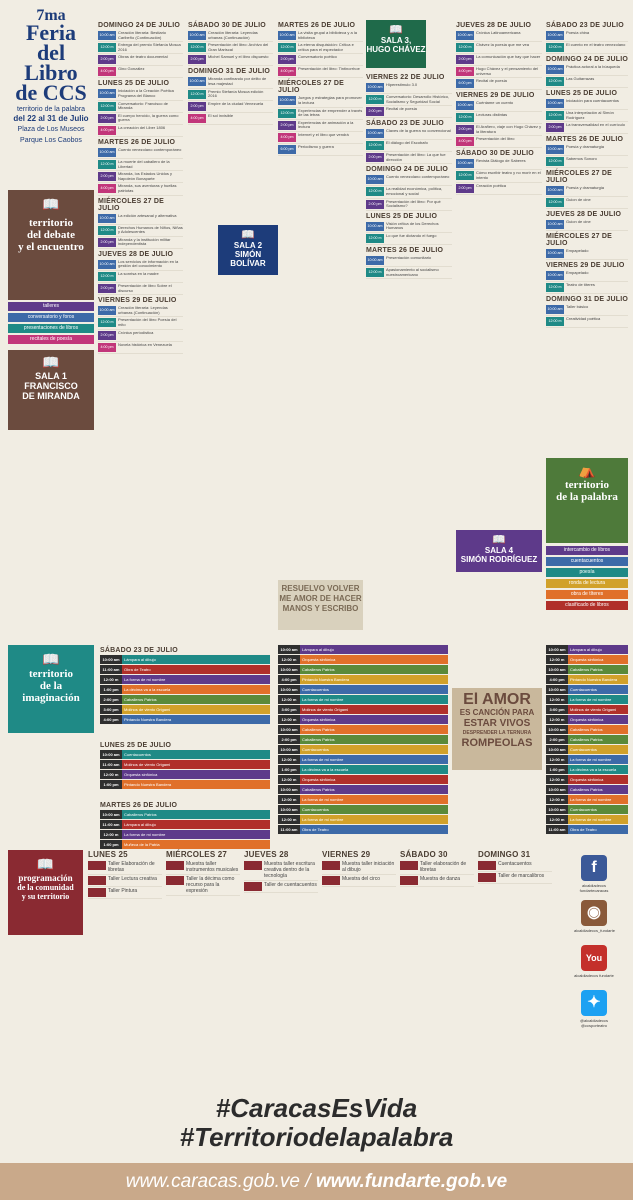 This screenshot has width=633, height=1200. What do you see at coordinates (594, 1003) in the screenshot?
I see `twitter-icon: ✦` at bounding box center [594, 1003].